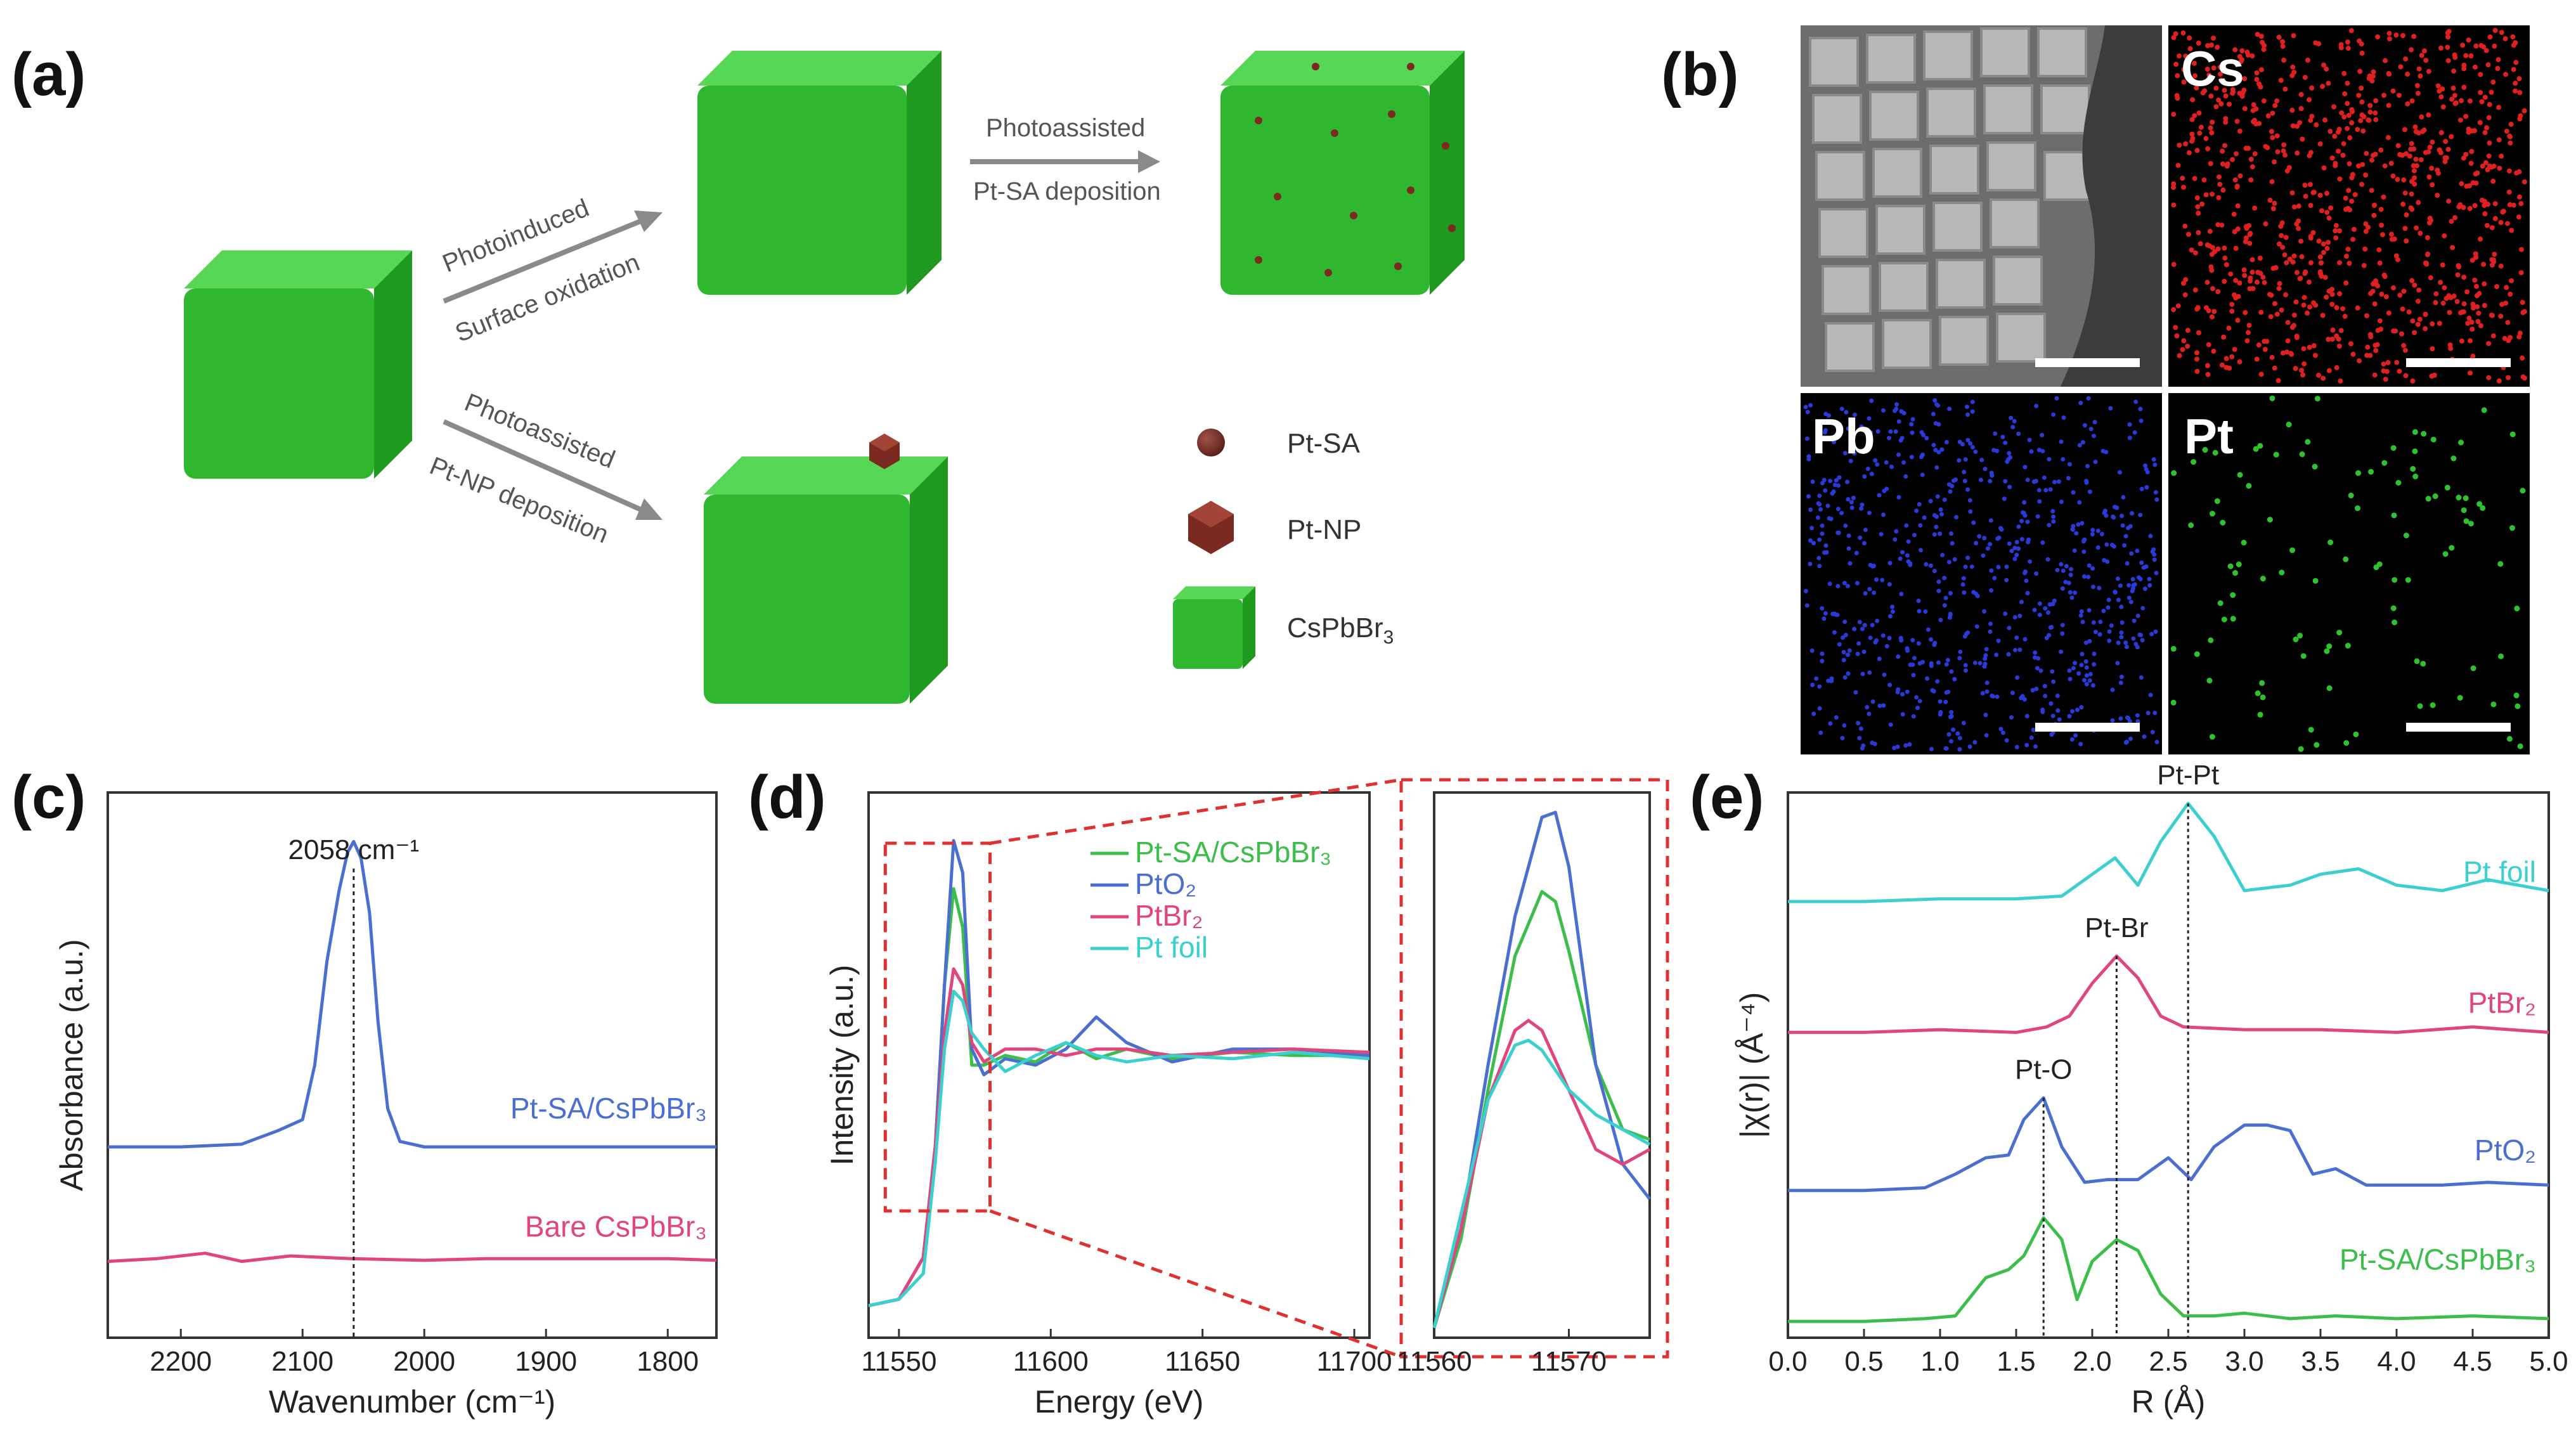 Image resolution: width=2576 pixels, height=1436 pixels. What do you see at coordinates (608, 1108) in the screenshot?
I see `chart-c-series-label: Pt-SA/CsPbBr₃` at bounding box center [608, 1108].